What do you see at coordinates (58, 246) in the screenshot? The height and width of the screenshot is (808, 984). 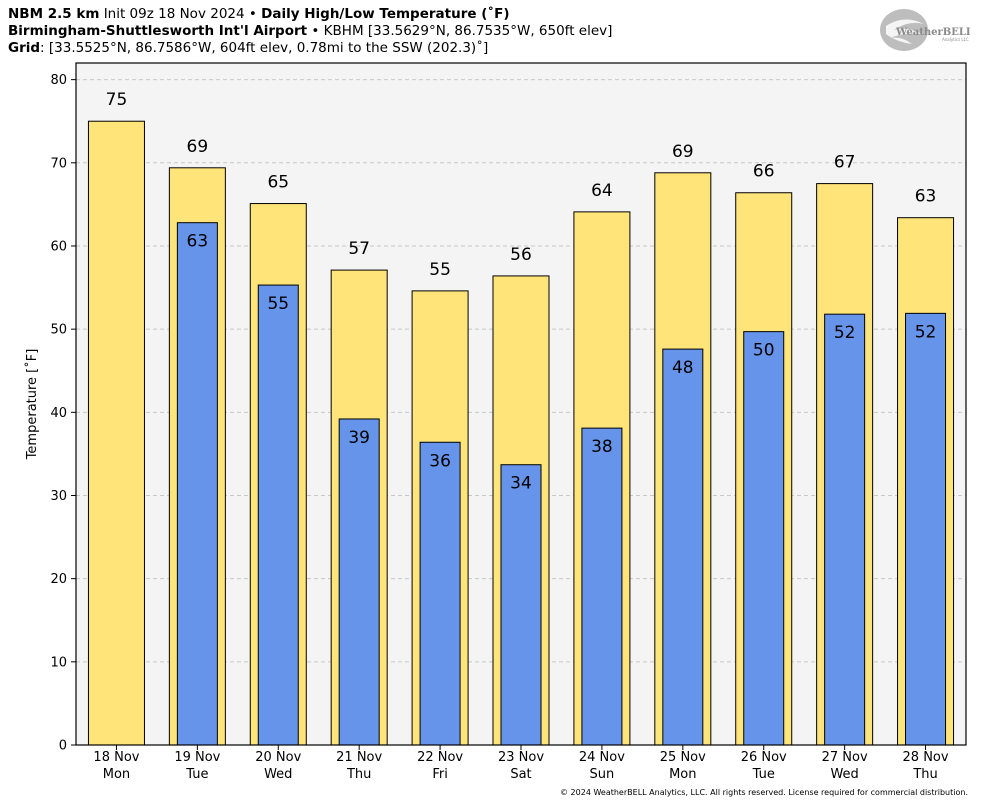 I see `y-tick-label: 60` at bounding box center [58, 246].